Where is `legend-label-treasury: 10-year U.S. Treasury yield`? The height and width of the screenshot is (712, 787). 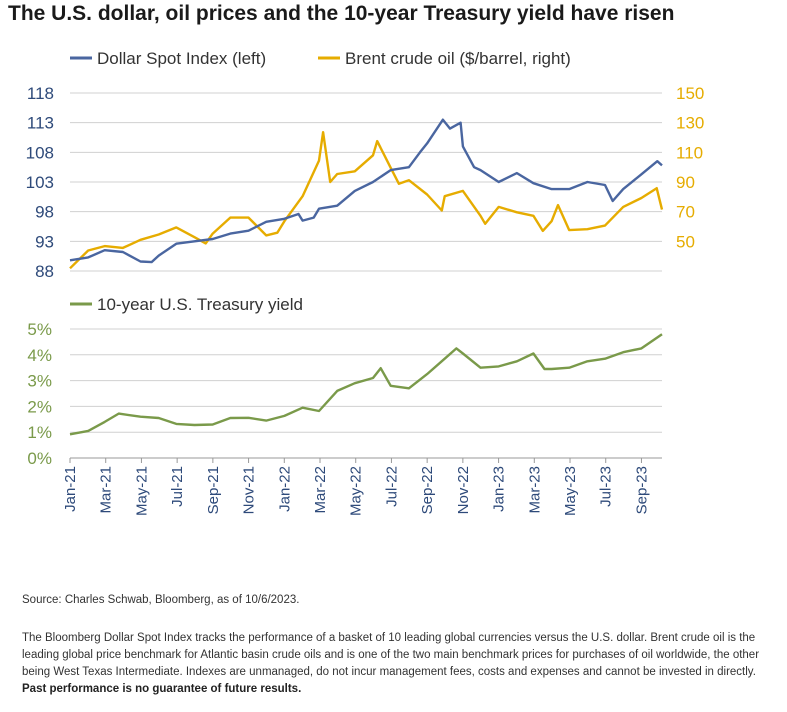 legend-label-treasury: 10-year U.S. Treasury yield is located at coordinates (200, 304).